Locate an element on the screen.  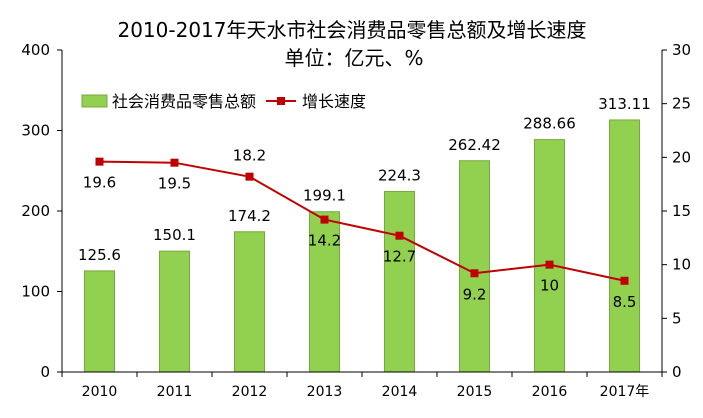
growth-rate-value-label: 18.2 is located at coordinates (249, 156).